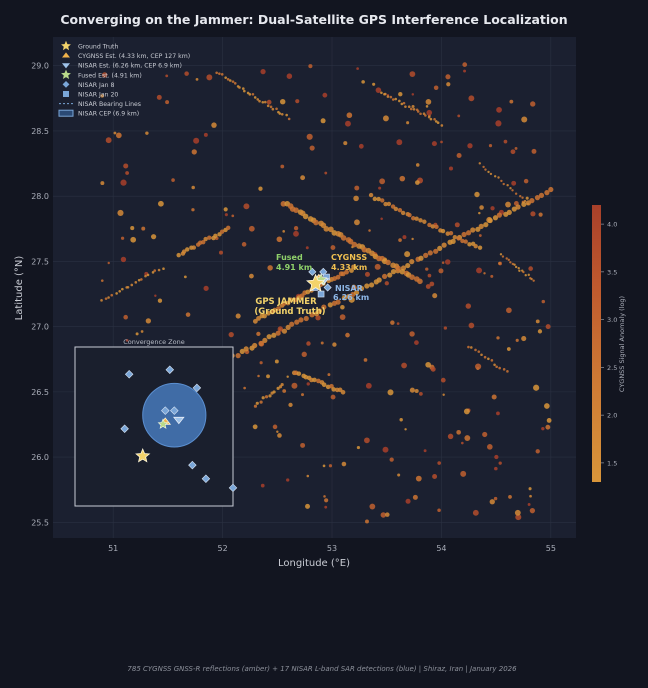 The height and width of the screenshot is (688, 648). I want to click on colorbar-tick-label: 3.5, so click(612, 272).